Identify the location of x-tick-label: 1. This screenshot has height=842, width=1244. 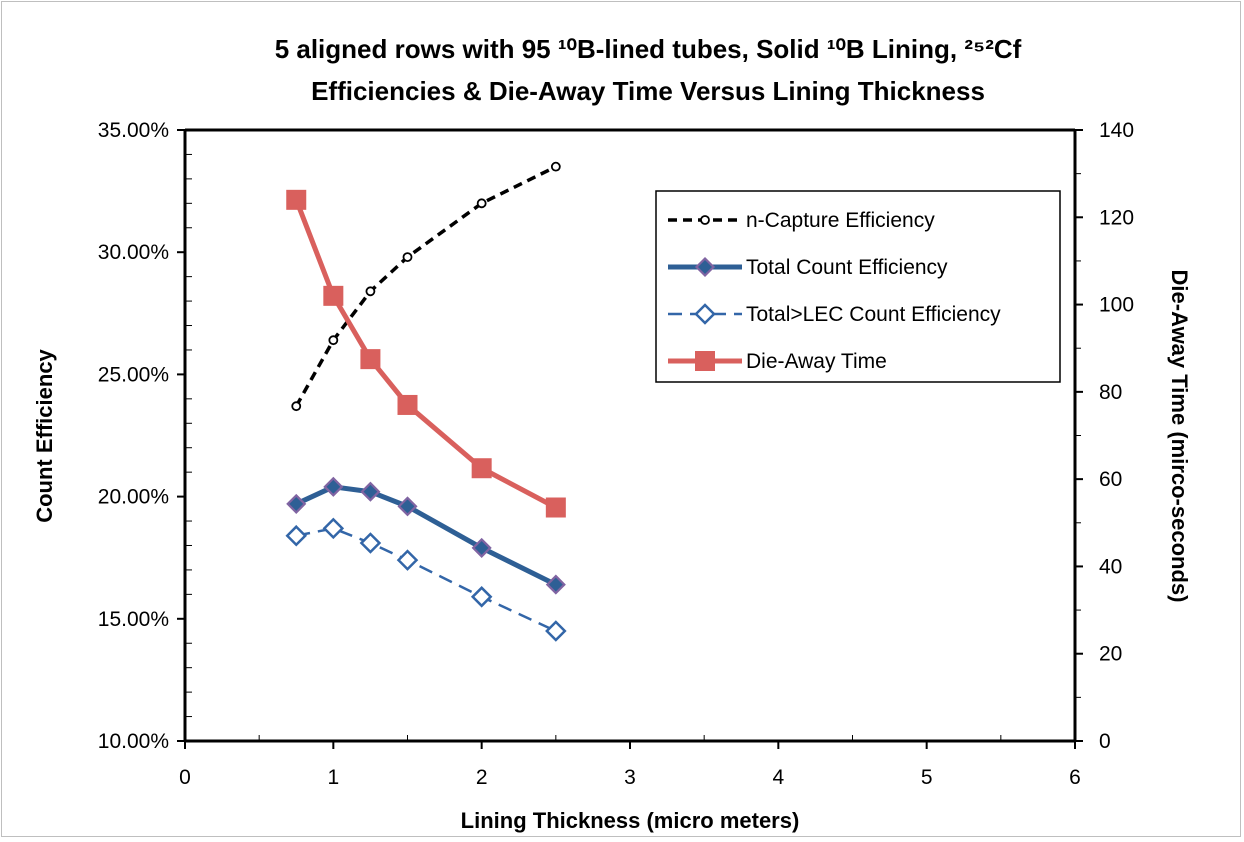
(333, 777).